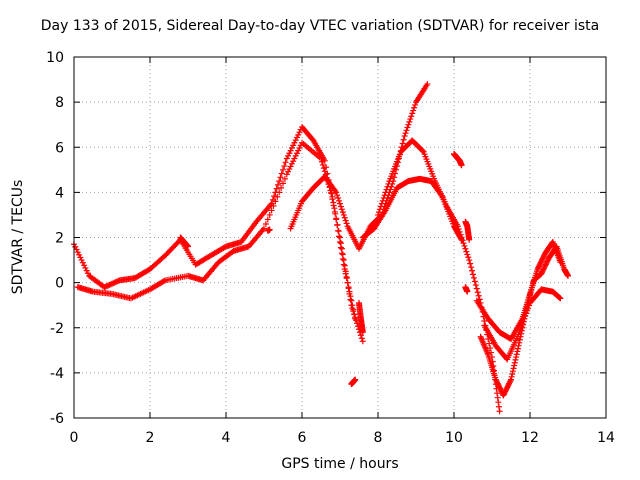  I want to click on y-tick-label: 8, so click(59, 103).